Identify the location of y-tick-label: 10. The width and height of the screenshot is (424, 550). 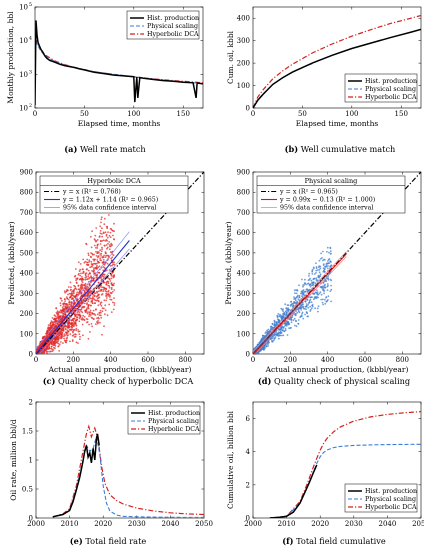
(23, 41).